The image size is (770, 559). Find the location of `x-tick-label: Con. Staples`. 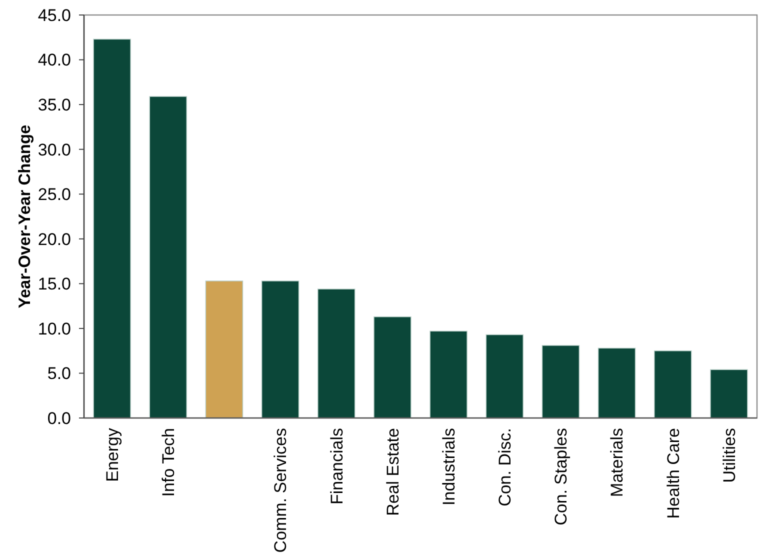

x-tick-label: Con. Staples is located at coordinates (561, 477).